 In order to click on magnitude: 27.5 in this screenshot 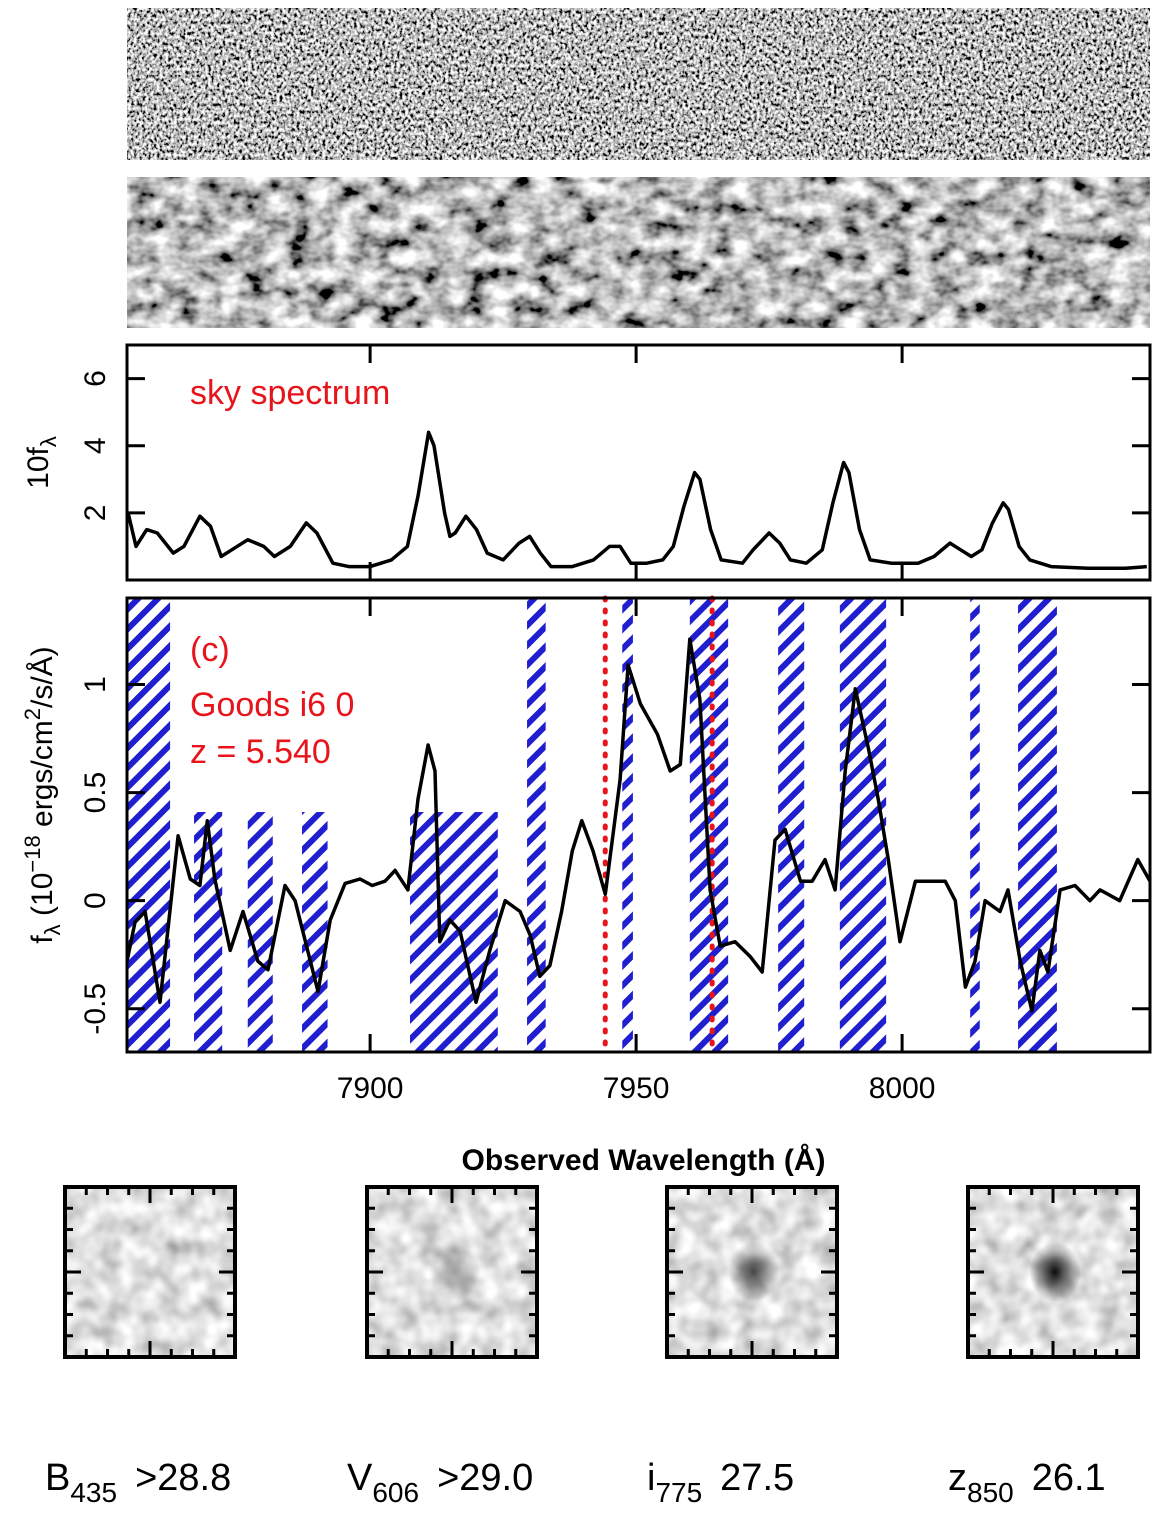, I will do `click(757, 1478)`.